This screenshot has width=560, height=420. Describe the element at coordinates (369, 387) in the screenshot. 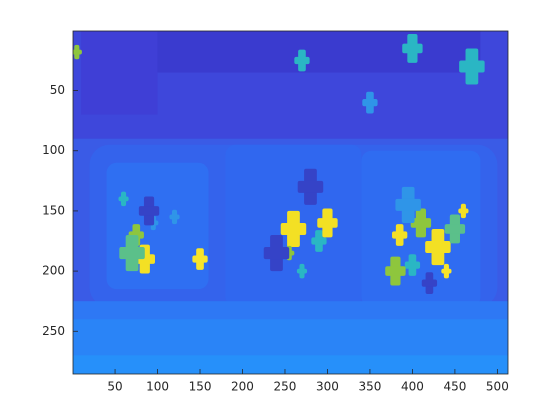

I see `x-tick-label: 350` at that location.